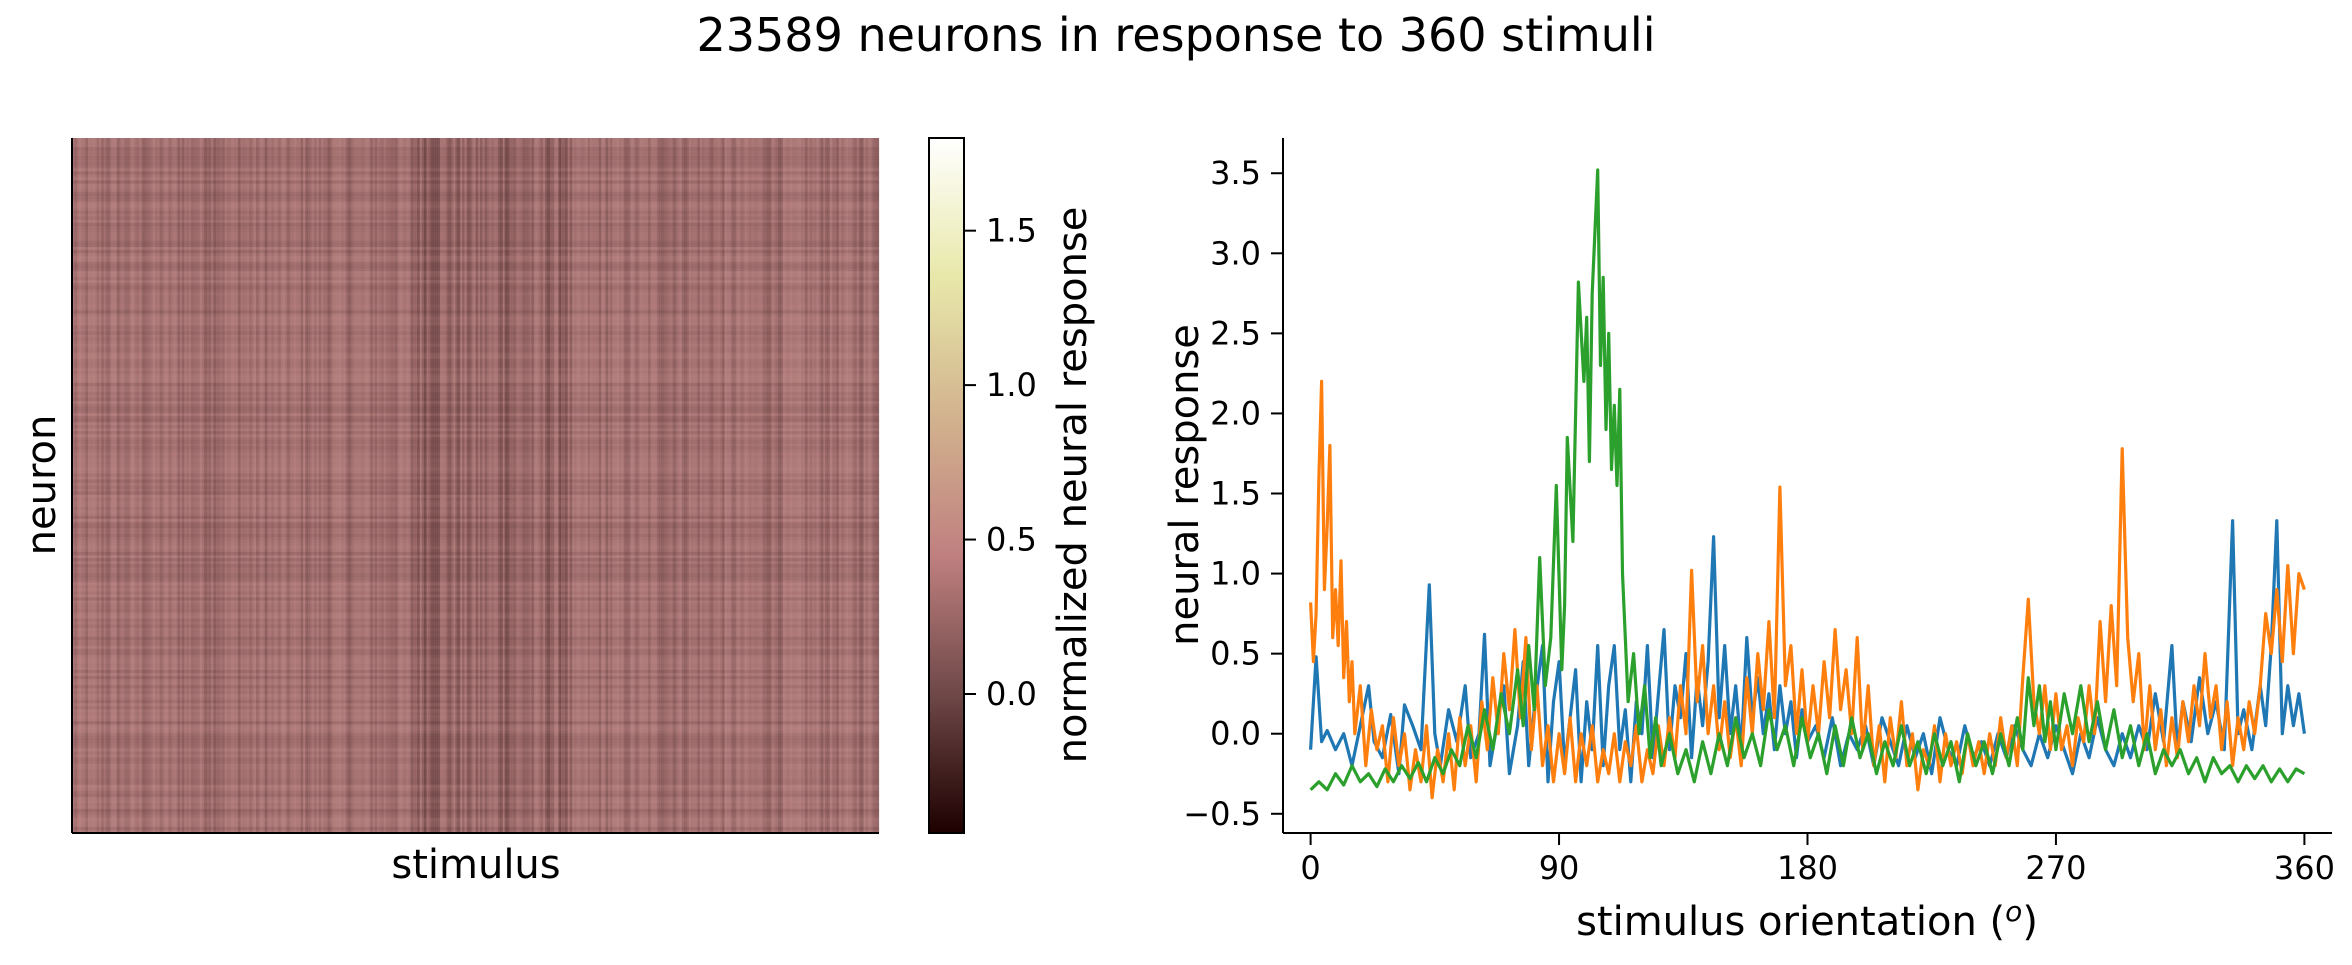 The image size is (2352, 965). I want to click on line-ytick-label: 0.0, so click(1235, 734).